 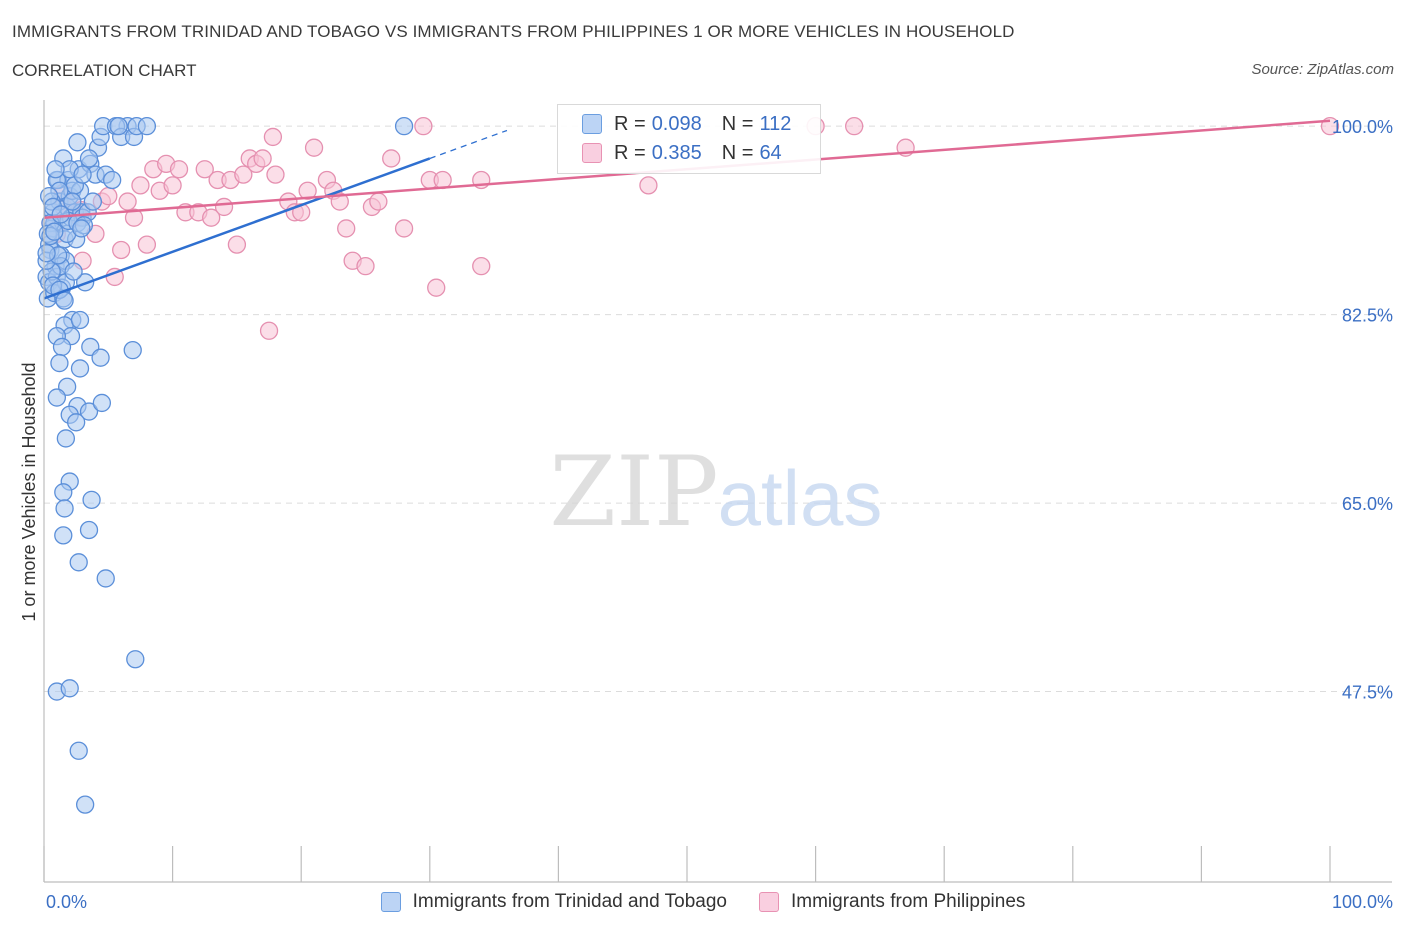 I want to click on y-tick-label: 47.5%, so click(x=1367, y=693).